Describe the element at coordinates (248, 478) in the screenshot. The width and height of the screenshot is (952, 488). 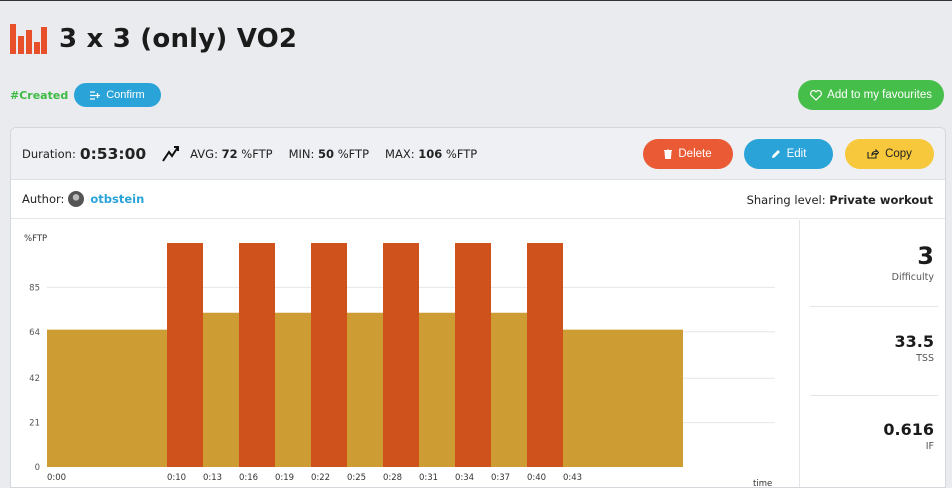
I see `x-tick-label: 0:16` at that location.